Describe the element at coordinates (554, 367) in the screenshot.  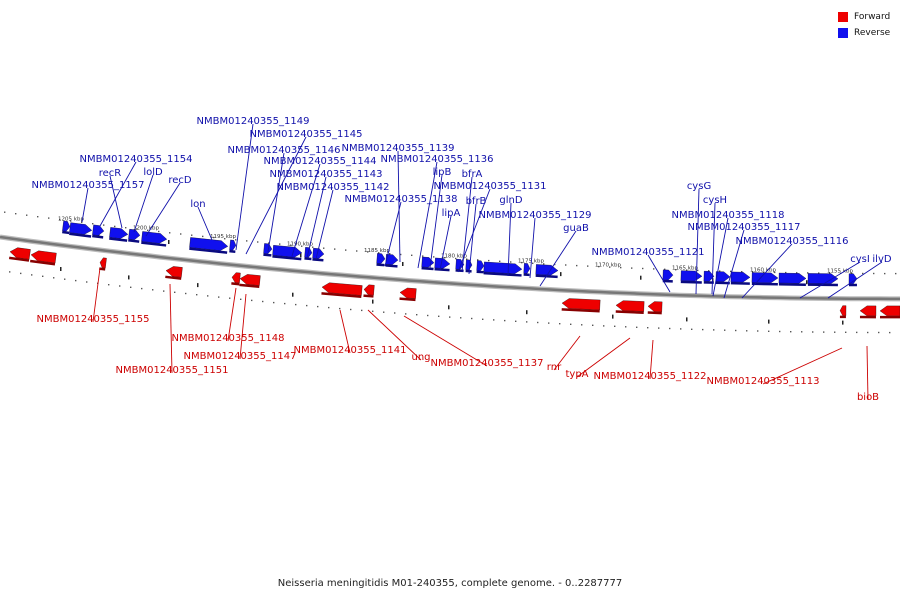
I see `forward-gene-label: rnr` at that location.